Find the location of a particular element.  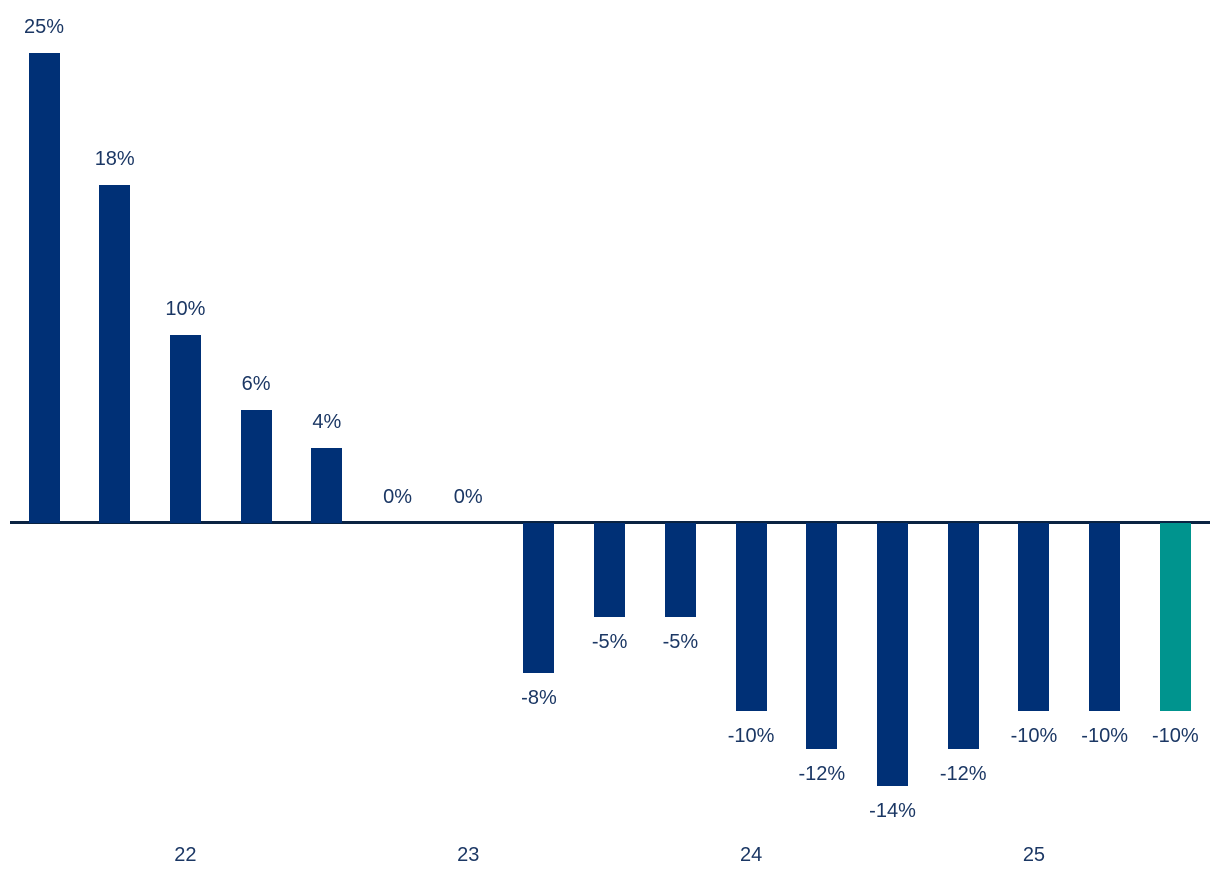

x-axis-label: 22 is located at coordinates (185, 855).